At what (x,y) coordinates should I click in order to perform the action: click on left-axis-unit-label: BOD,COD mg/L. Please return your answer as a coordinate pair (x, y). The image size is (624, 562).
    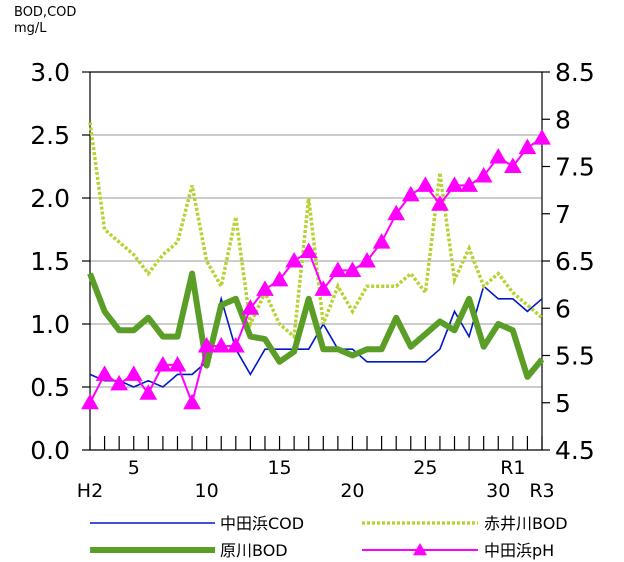
    Looking at the image, I should click on (45, 21).